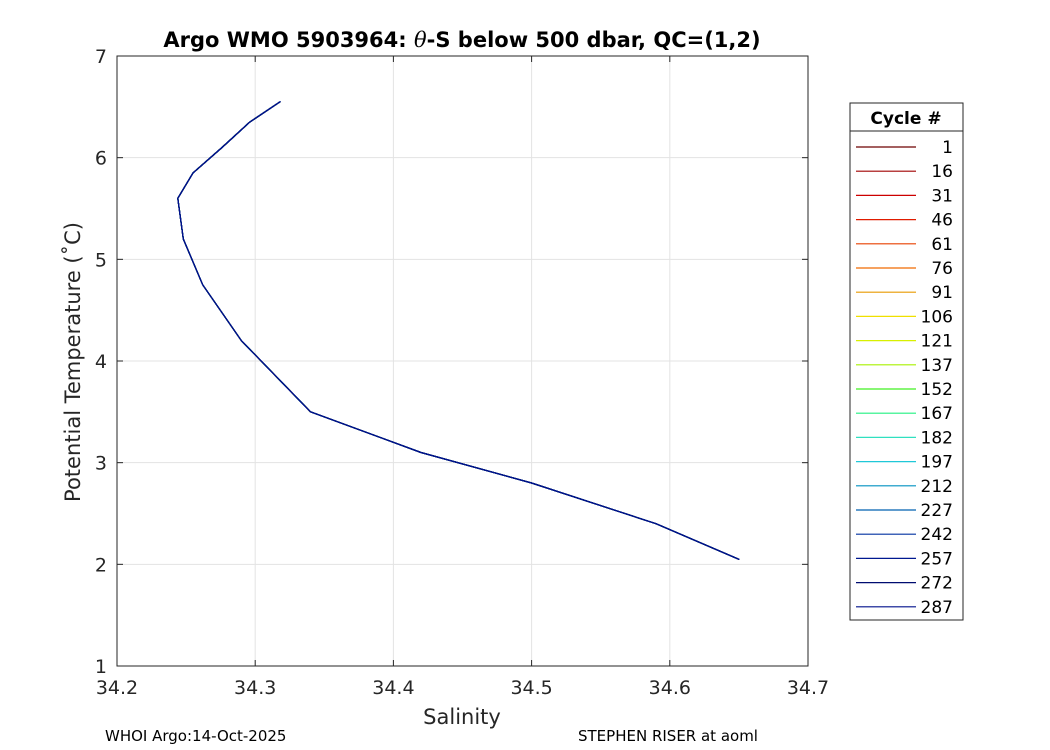 Image resolution: width=1050 pixels, height=750 pixels. I want to click on y-tick-label: 5, so click(101, 260).